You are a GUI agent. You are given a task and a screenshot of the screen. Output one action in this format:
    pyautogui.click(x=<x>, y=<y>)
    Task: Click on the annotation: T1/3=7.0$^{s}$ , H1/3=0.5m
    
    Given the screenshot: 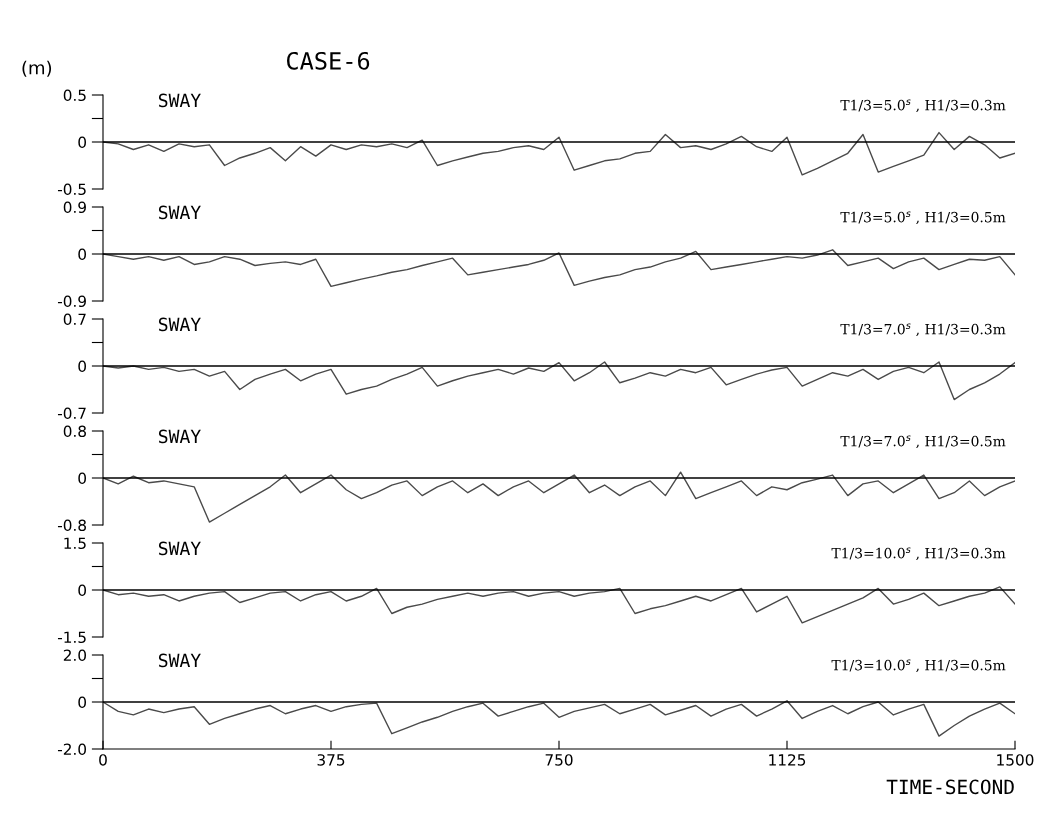 What is the action you would take?
    pyautogui.click(x=923, y=442)
    